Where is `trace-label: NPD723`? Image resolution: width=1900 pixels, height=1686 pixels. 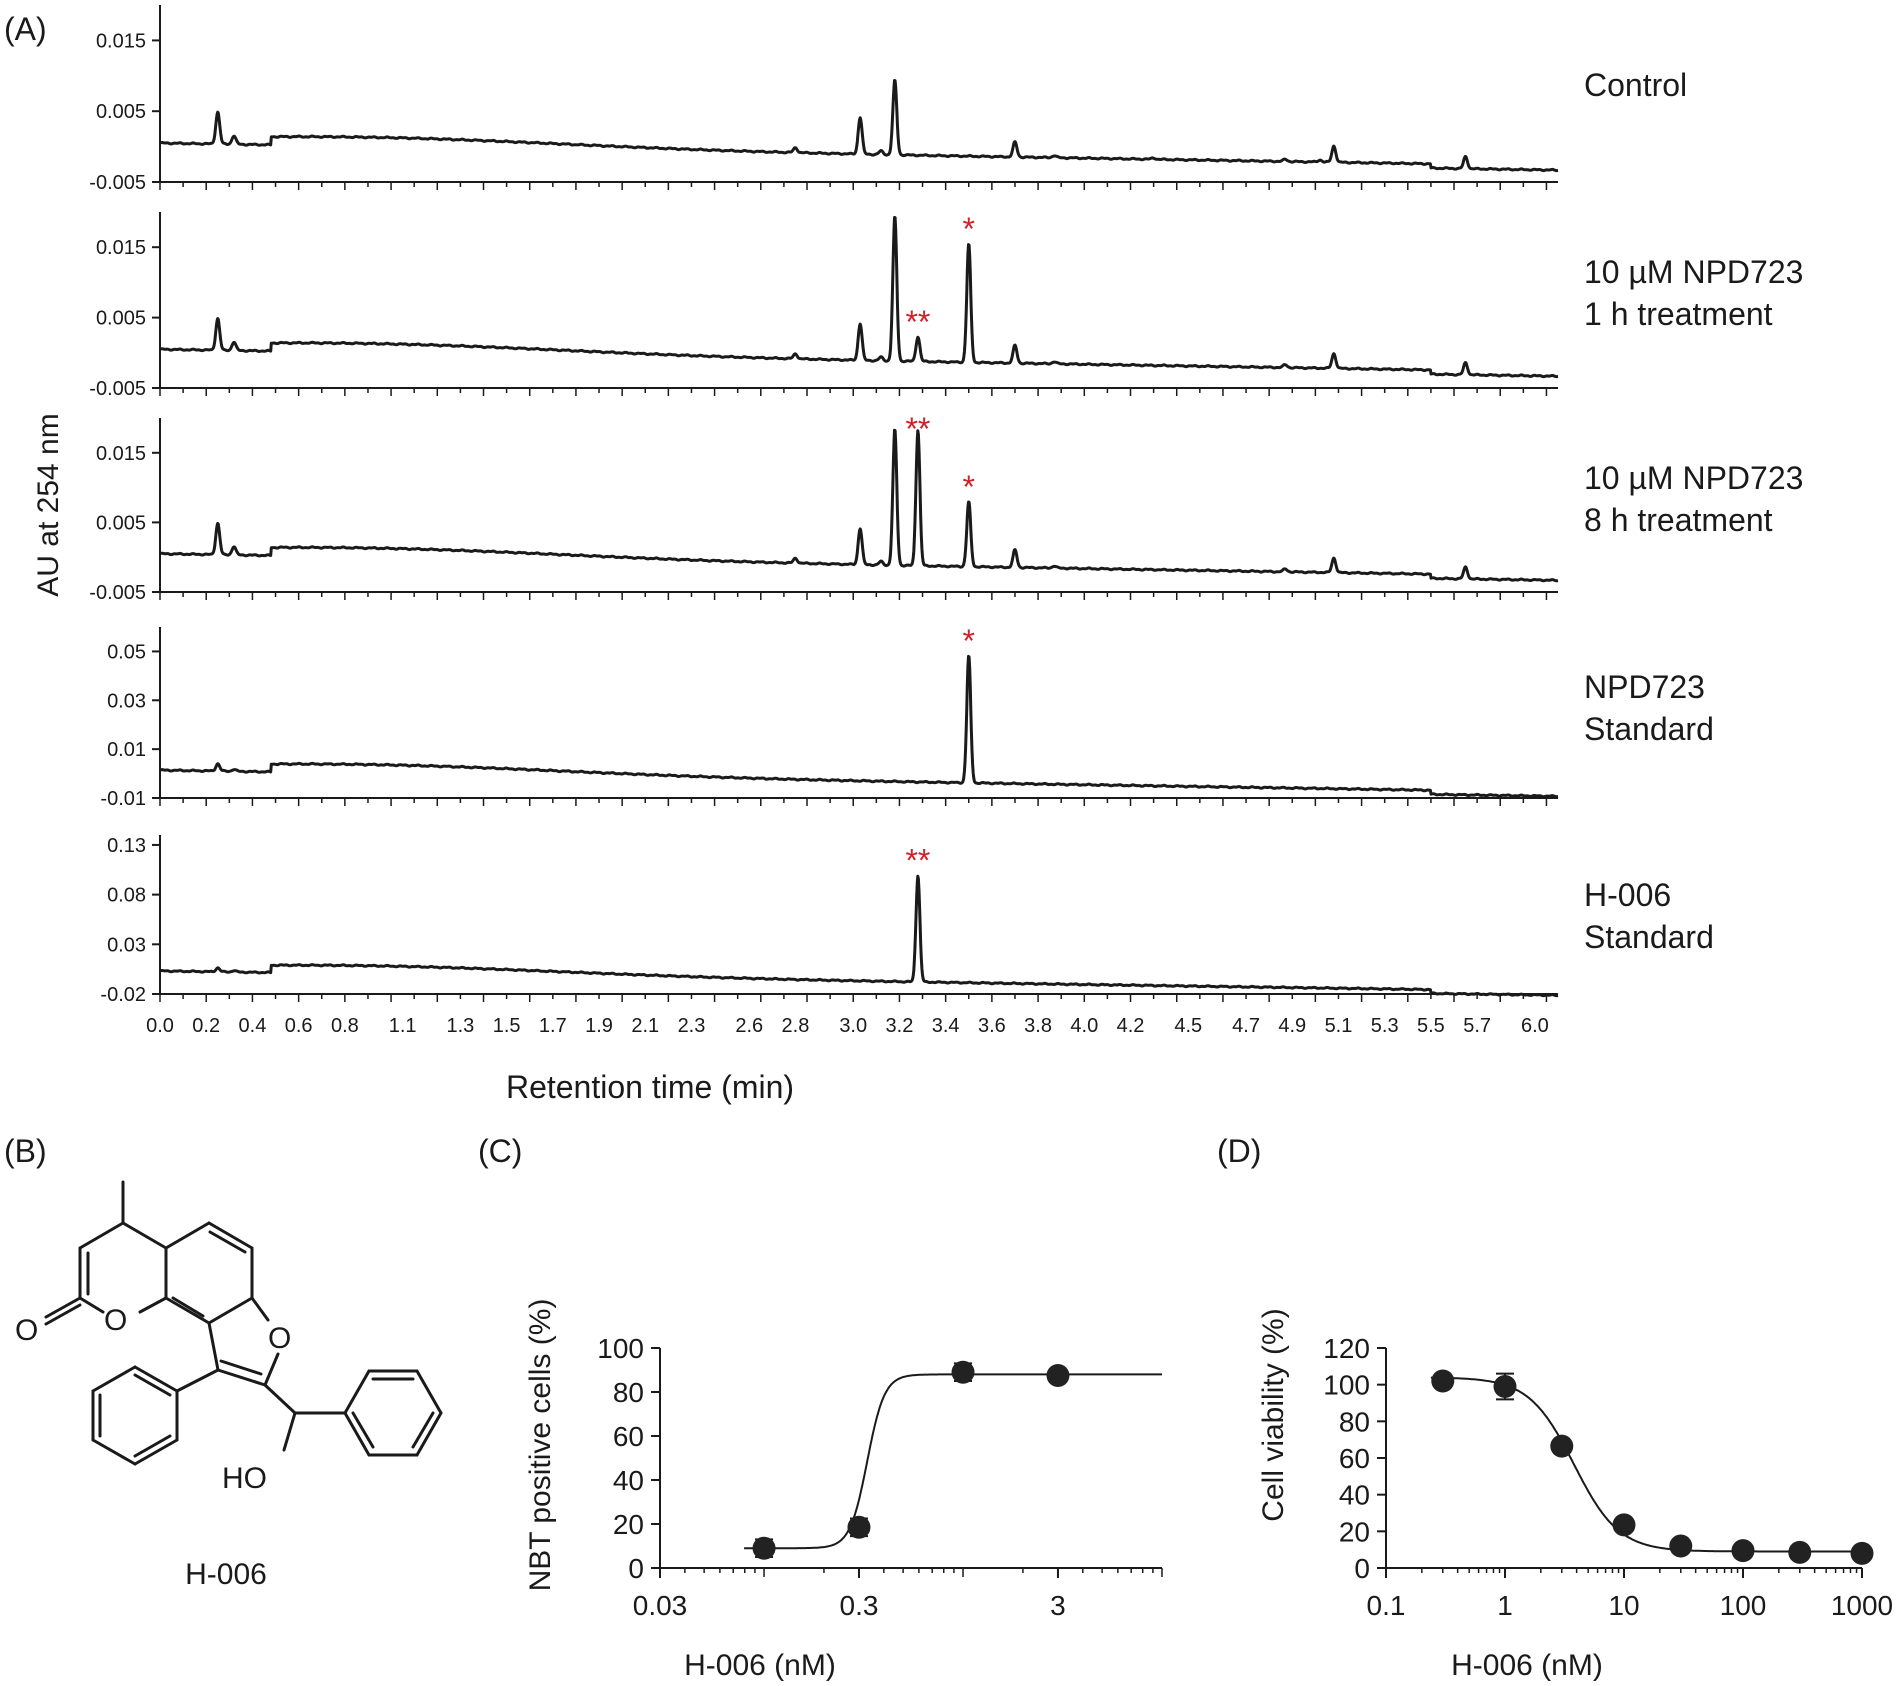 trace-label: NPD723 is located at coordinates (1644, 687).